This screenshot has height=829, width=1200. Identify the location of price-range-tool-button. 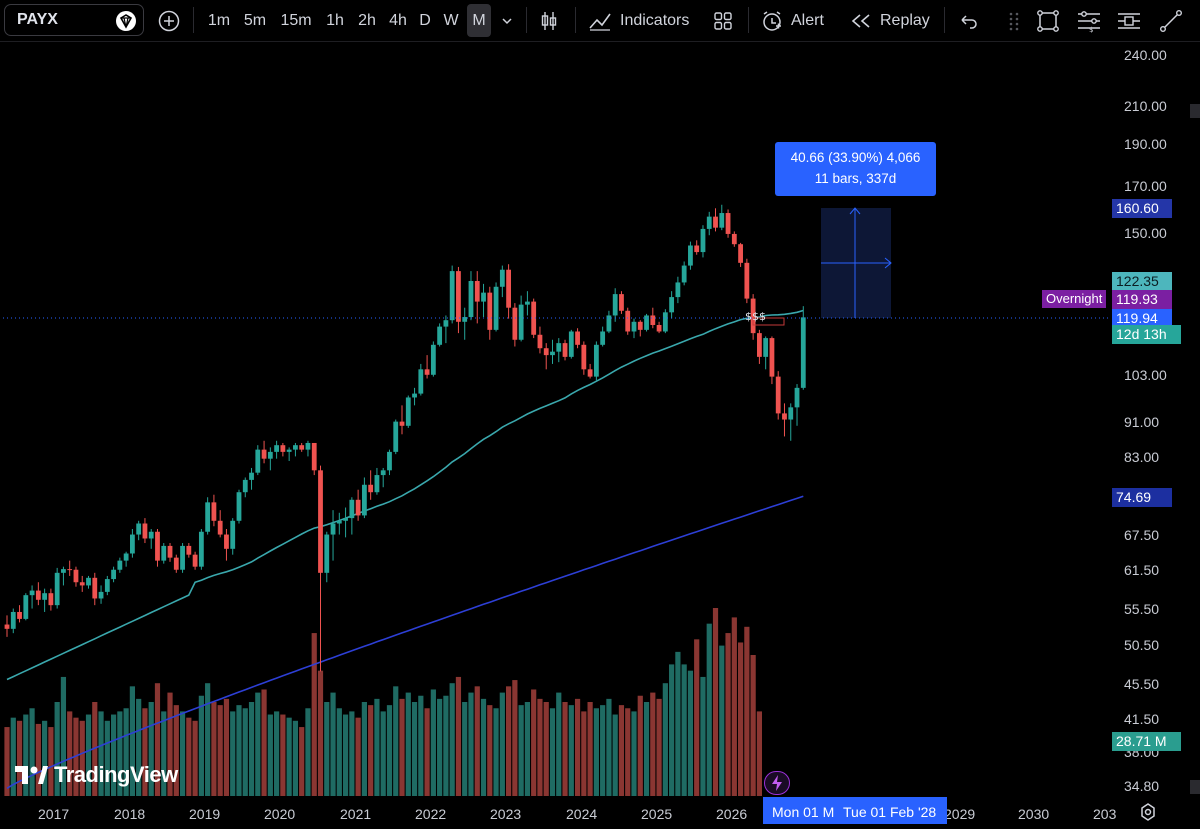
(1129, 20).